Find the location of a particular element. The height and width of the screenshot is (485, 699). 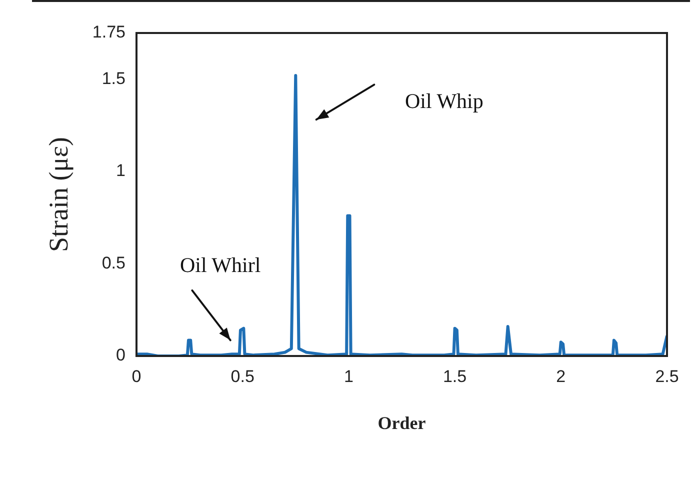

x-tick-label: 0 is located at coordinates (137, 376).